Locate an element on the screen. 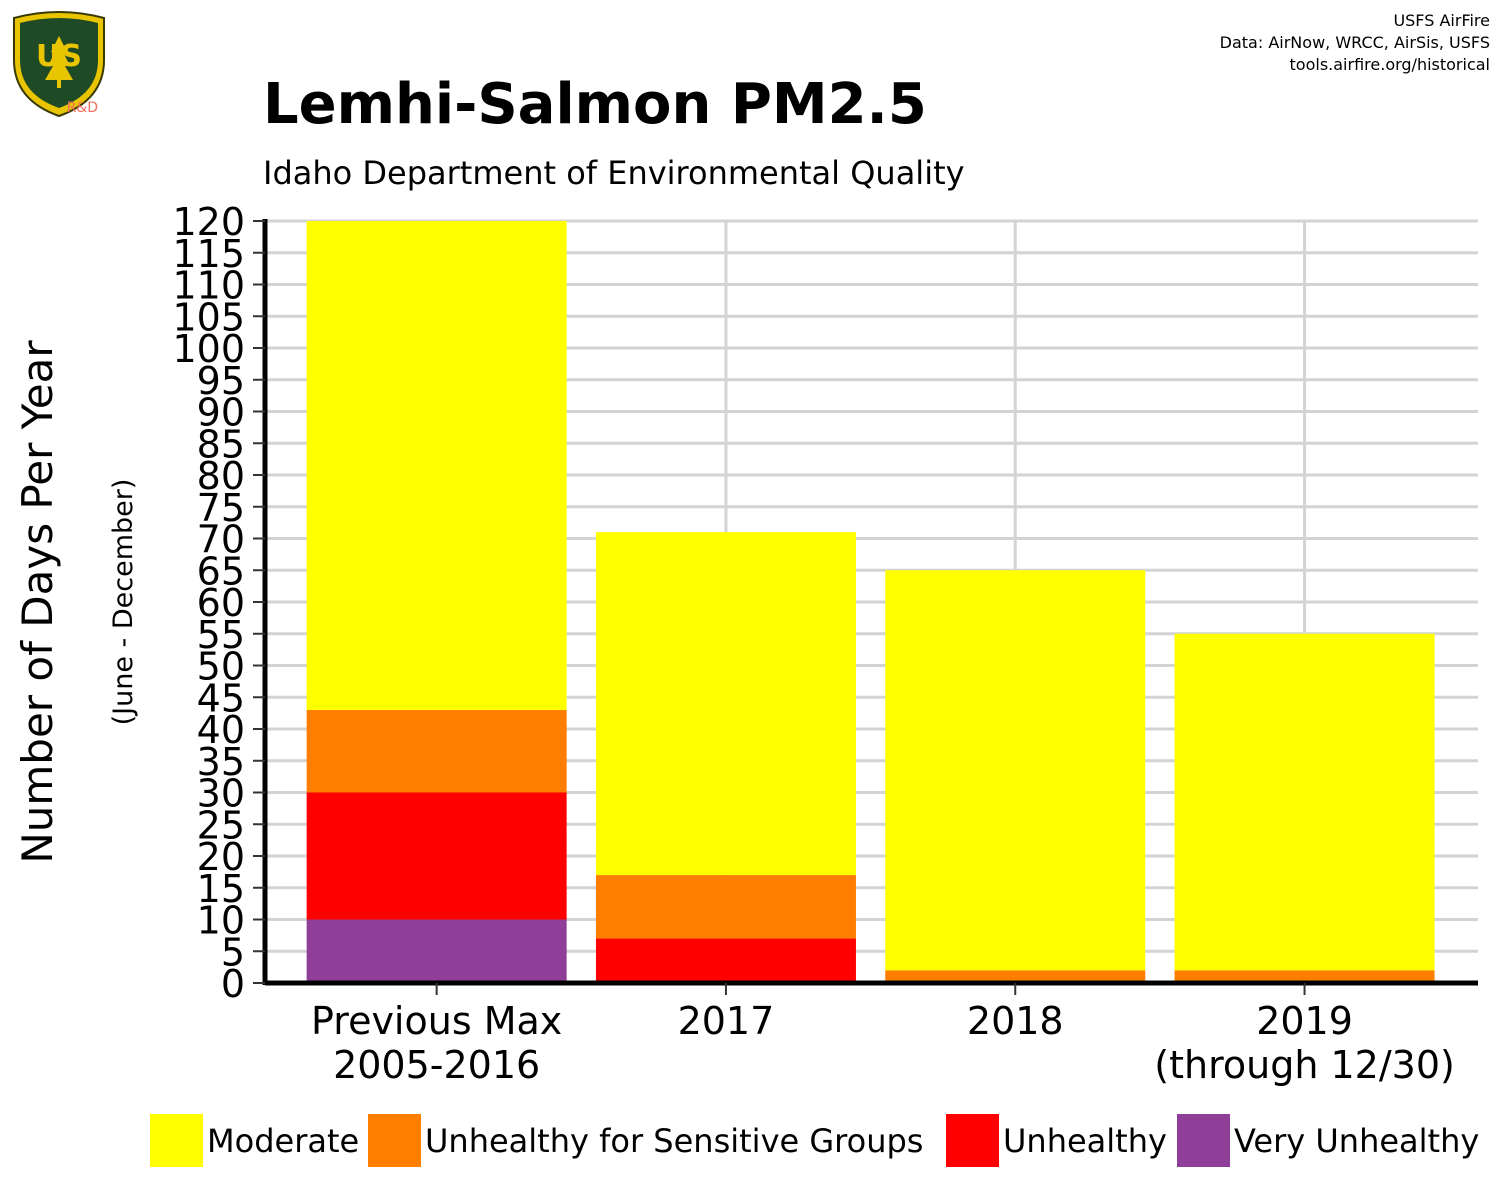 This screenshot has height=1200, width=1500. y-tick-label: 40 is located at coordinates (221, 730).